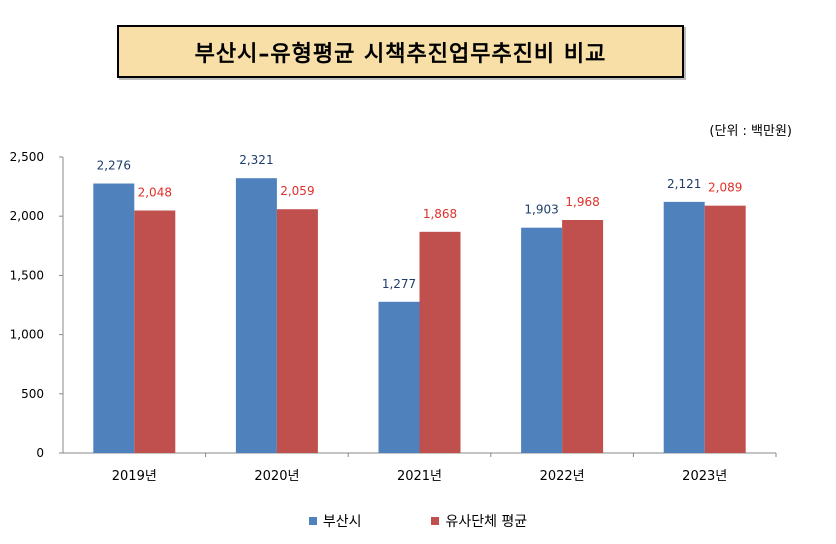 The width and height of the screenshot is (836, 544). Describe the element at coordinates (27, 335) in the screenshot. I see `y-tick-label: 1,000` at that location.